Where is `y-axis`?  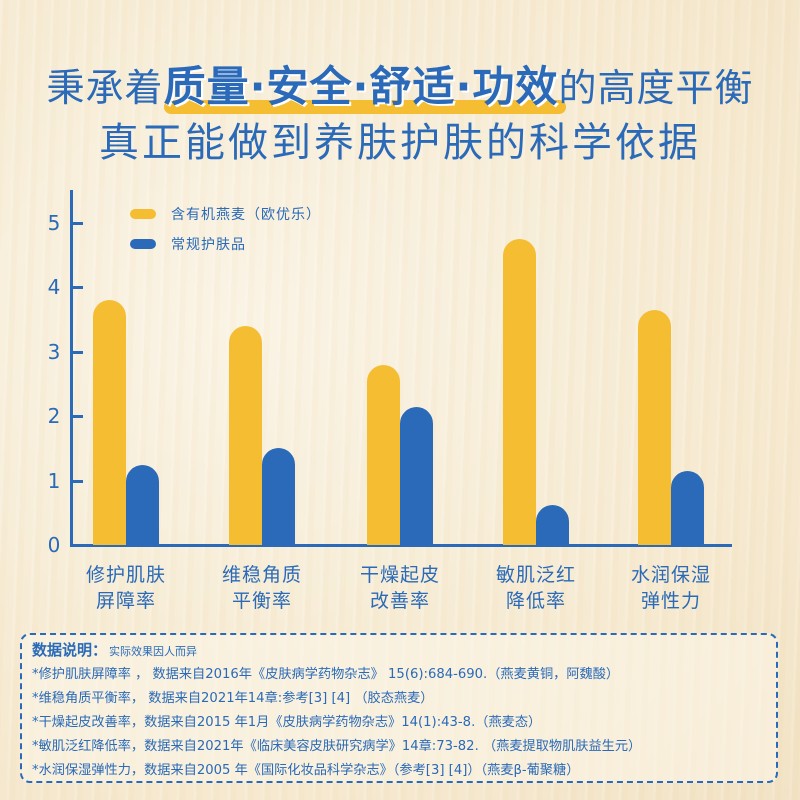
y-axis is located at coordinates (71, 368).